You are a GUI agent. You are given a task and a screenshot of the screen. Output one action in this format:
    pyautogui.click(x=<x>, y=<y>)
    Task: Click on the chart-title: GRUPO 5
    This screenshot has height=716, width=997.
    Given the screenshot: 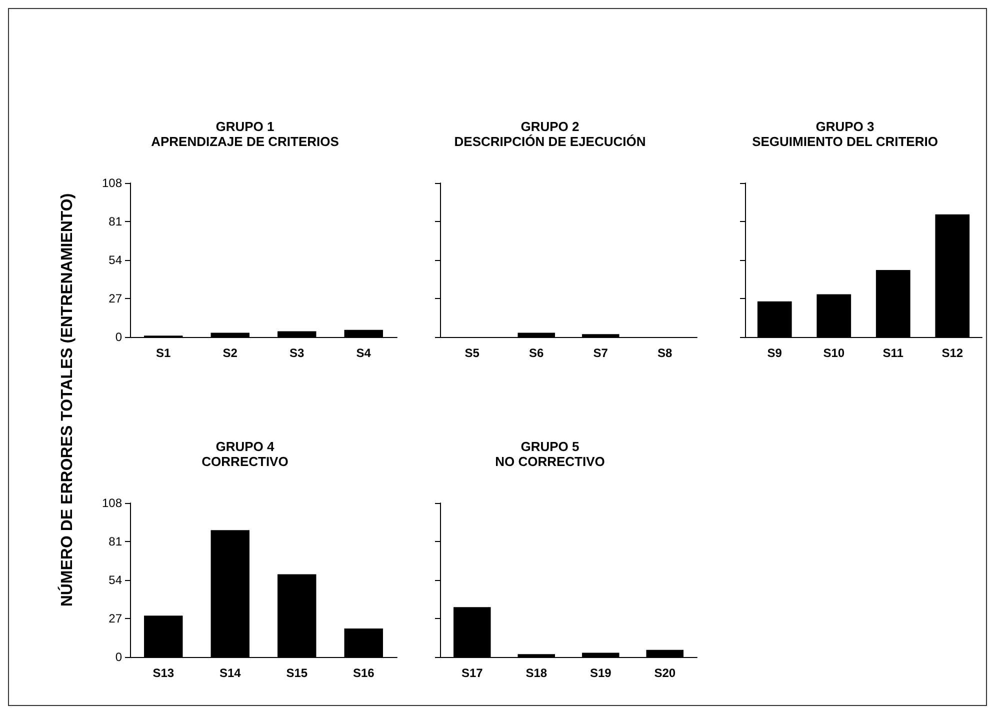 What is the action you would take?
    pyautogui.click(x=550, y=446)
    